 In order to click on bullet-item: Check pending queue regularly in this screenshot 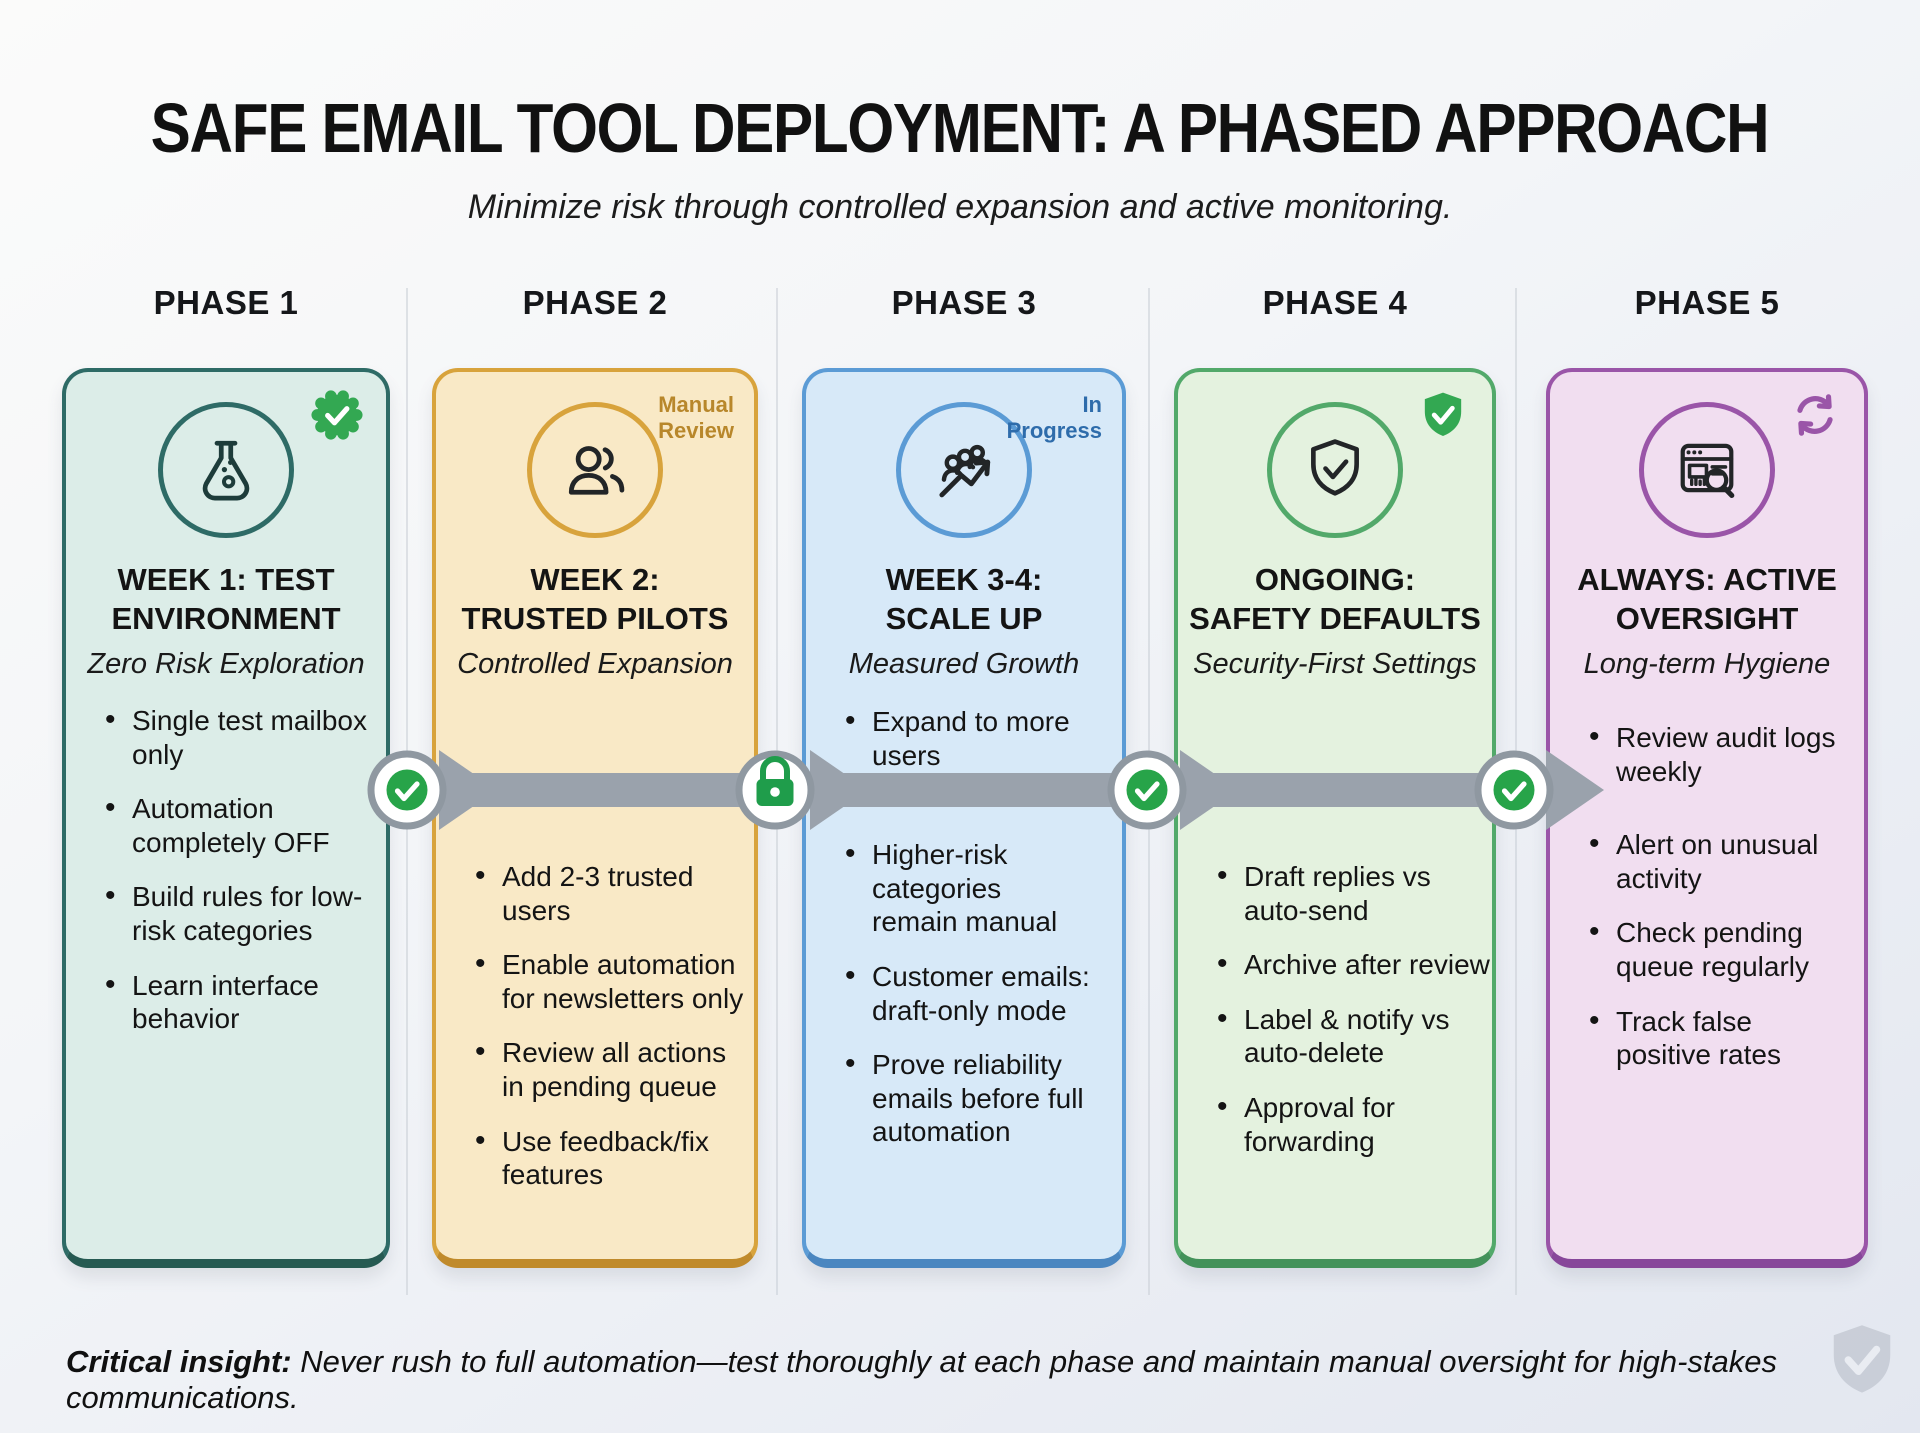, I will do `click(1721, 948)`.